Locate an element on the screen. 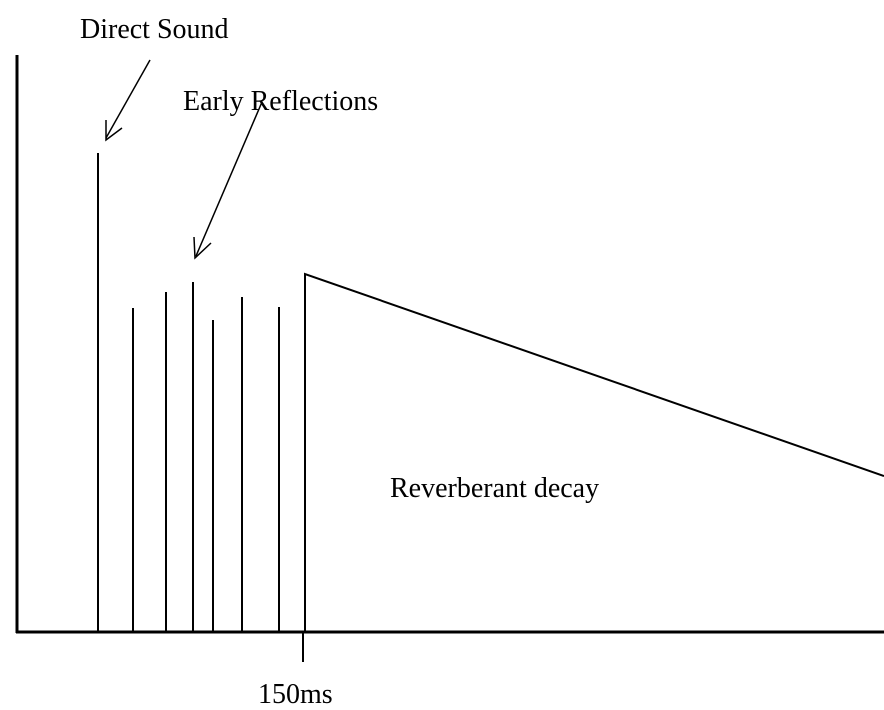 The height and width of the screenshot is (710, 884). direct-sound-label: Direct Sound is located at coordinates (154, 29).